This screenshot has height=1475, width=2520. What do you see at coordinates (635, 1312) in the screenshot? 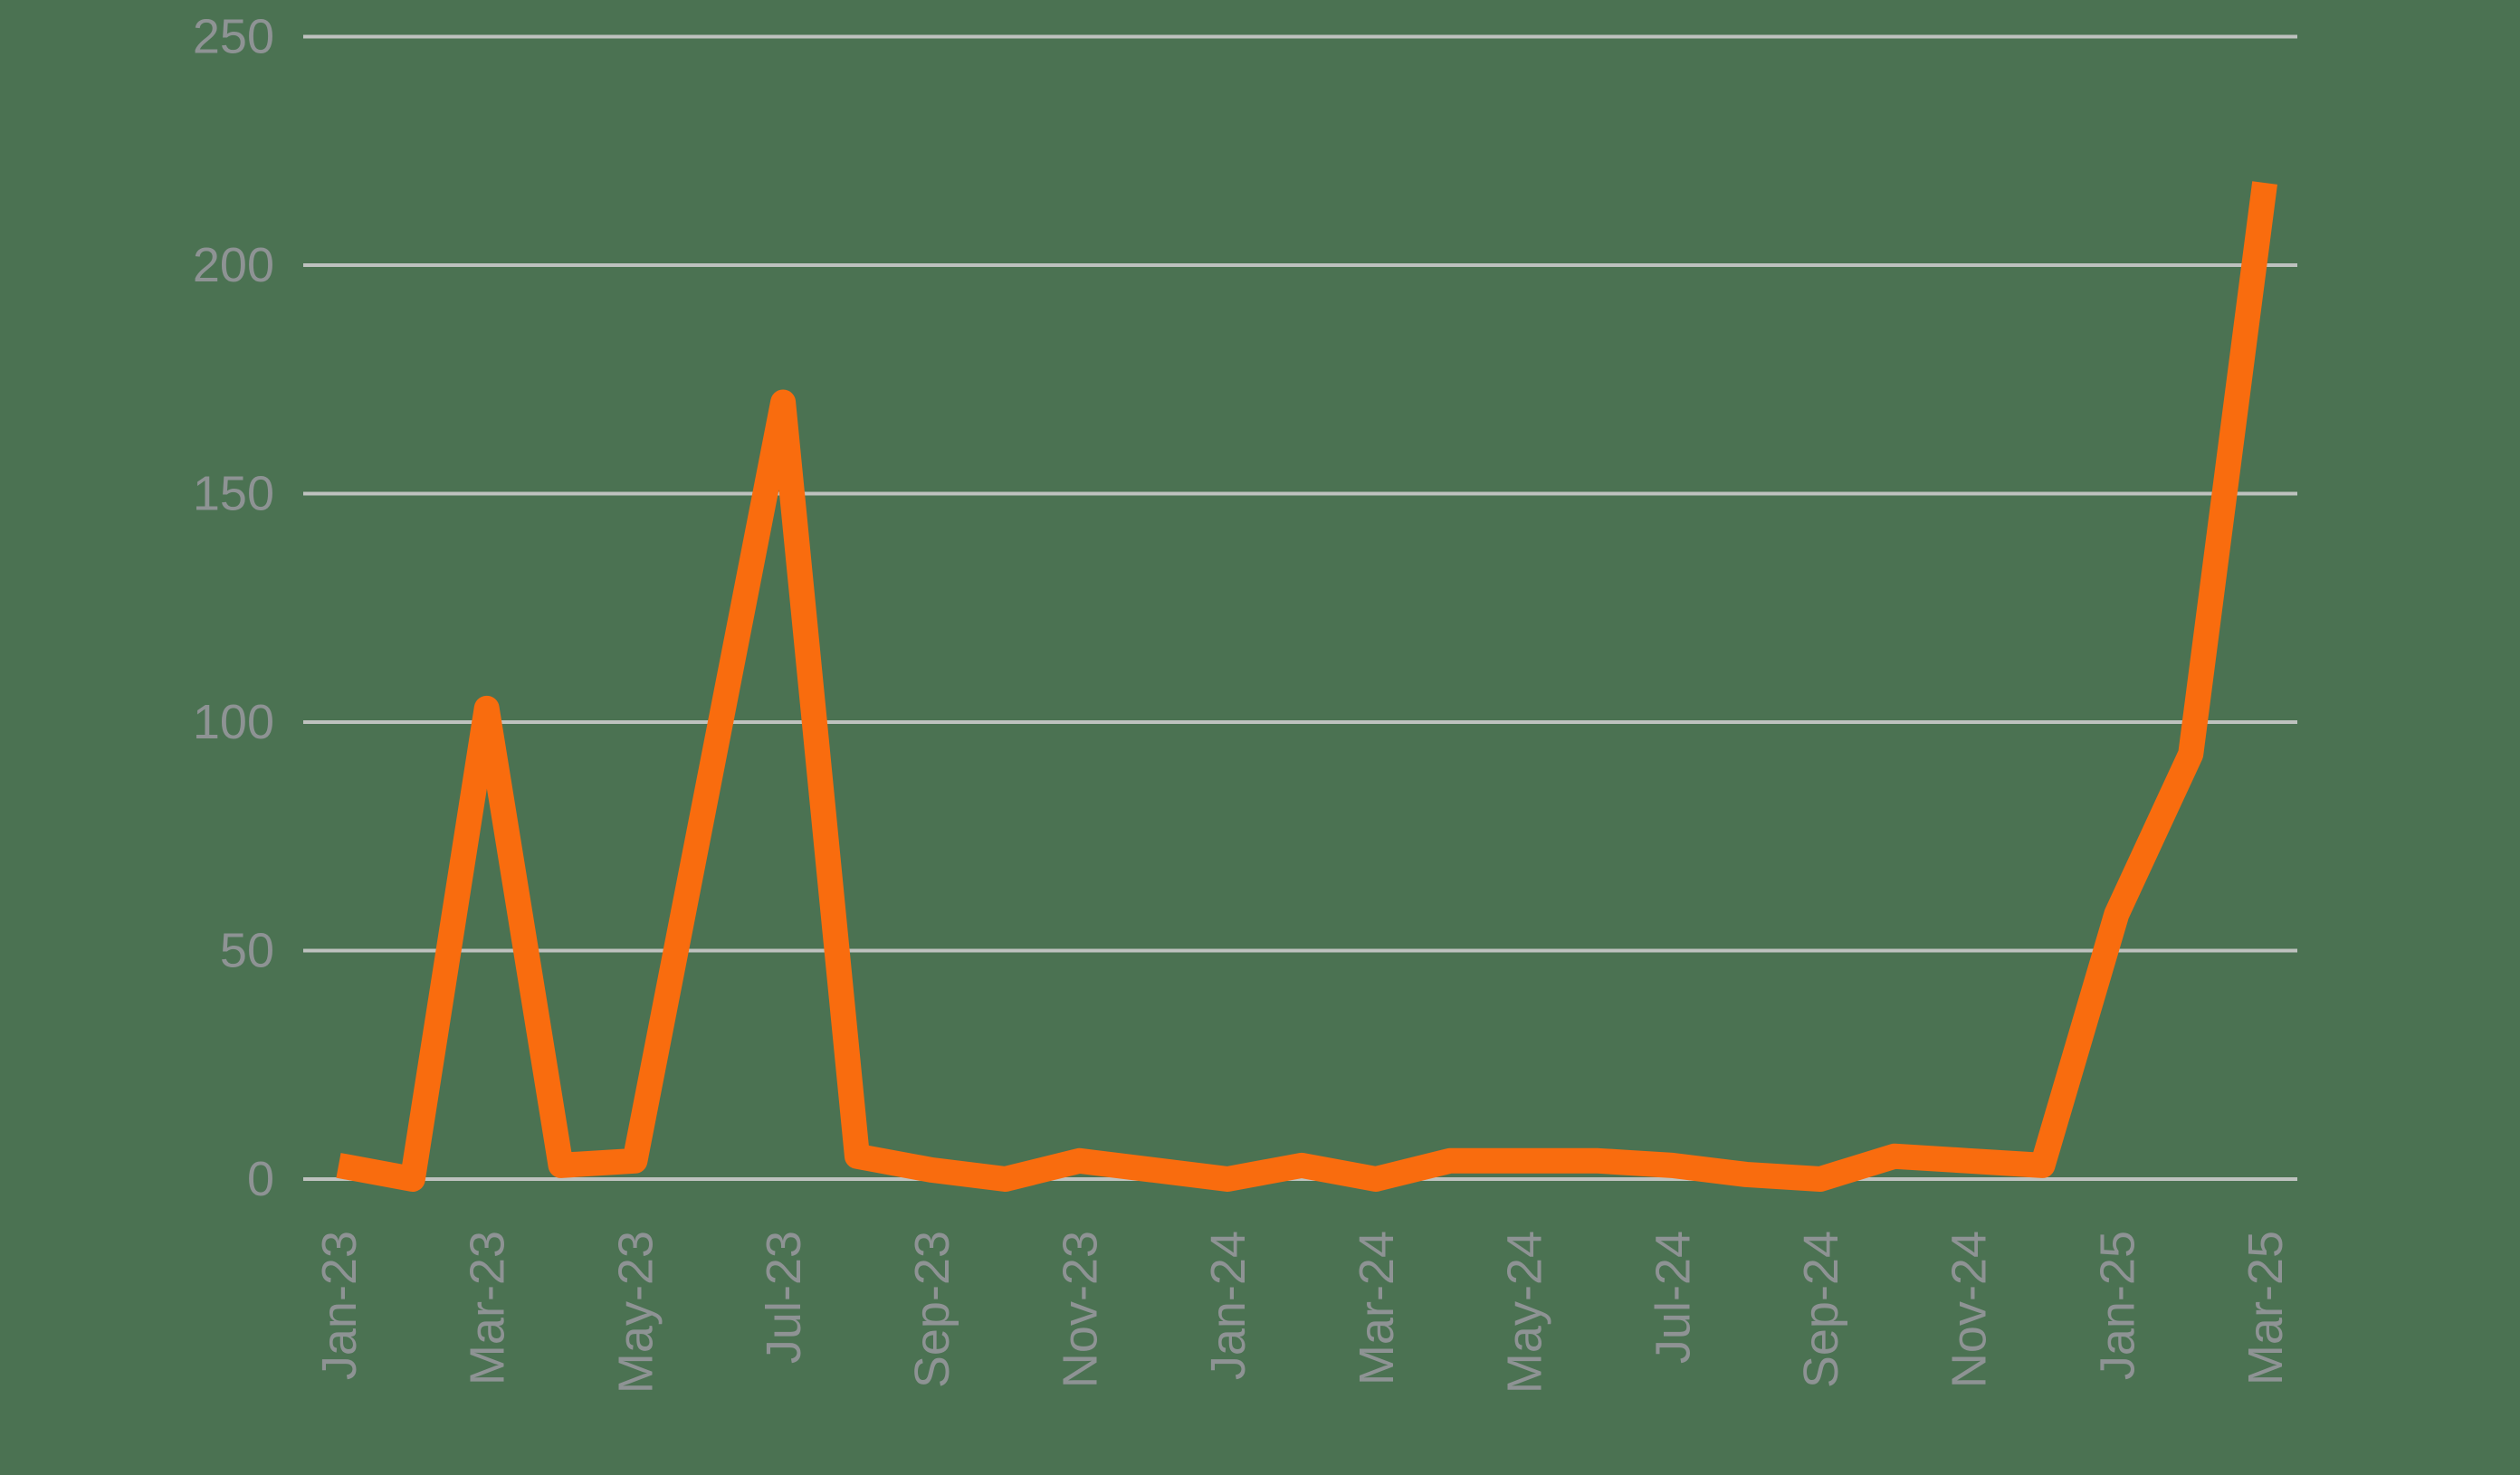
I see `x-tick-label: May-23` at bounding box center [635, 1312].